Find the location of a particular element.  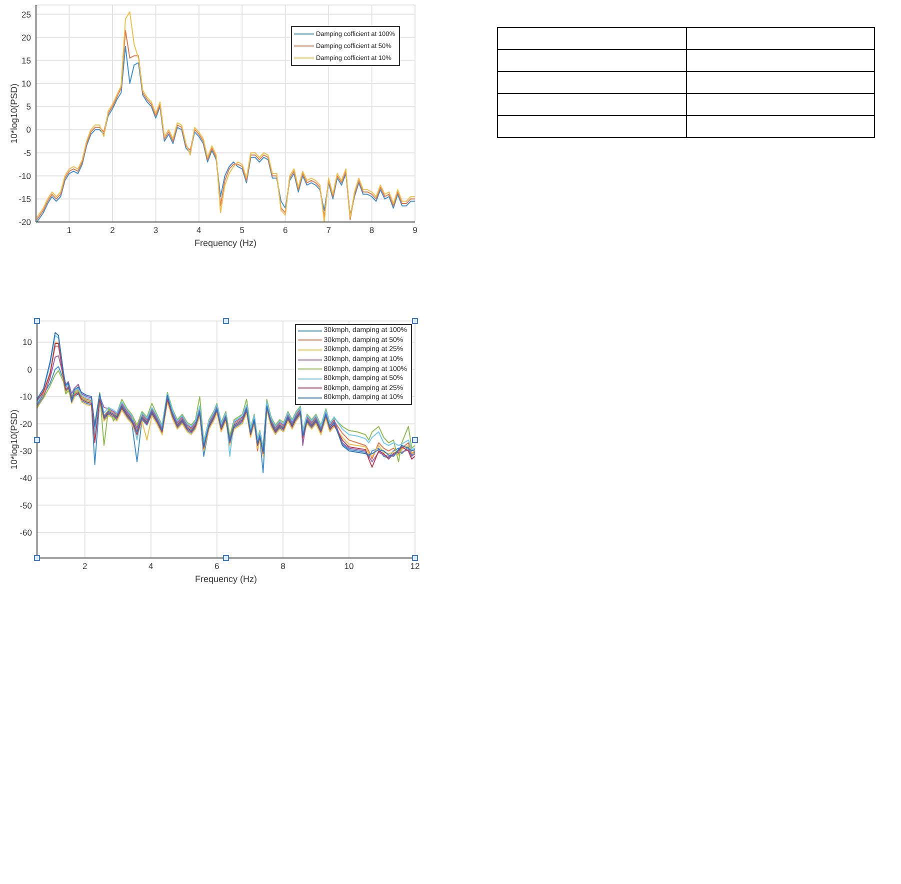

x-tick-label: 3 is located at coordinates (155, 230).